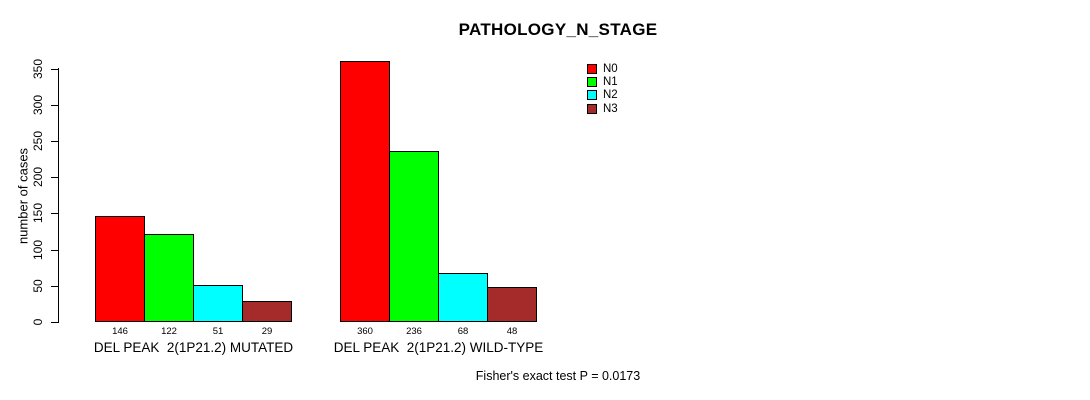 The height and width of the screenshot is (400, 1090). Describe the element at coordinates (38, 250) in the screenshot. I see `y-axis-tick-label: 100` at that location.